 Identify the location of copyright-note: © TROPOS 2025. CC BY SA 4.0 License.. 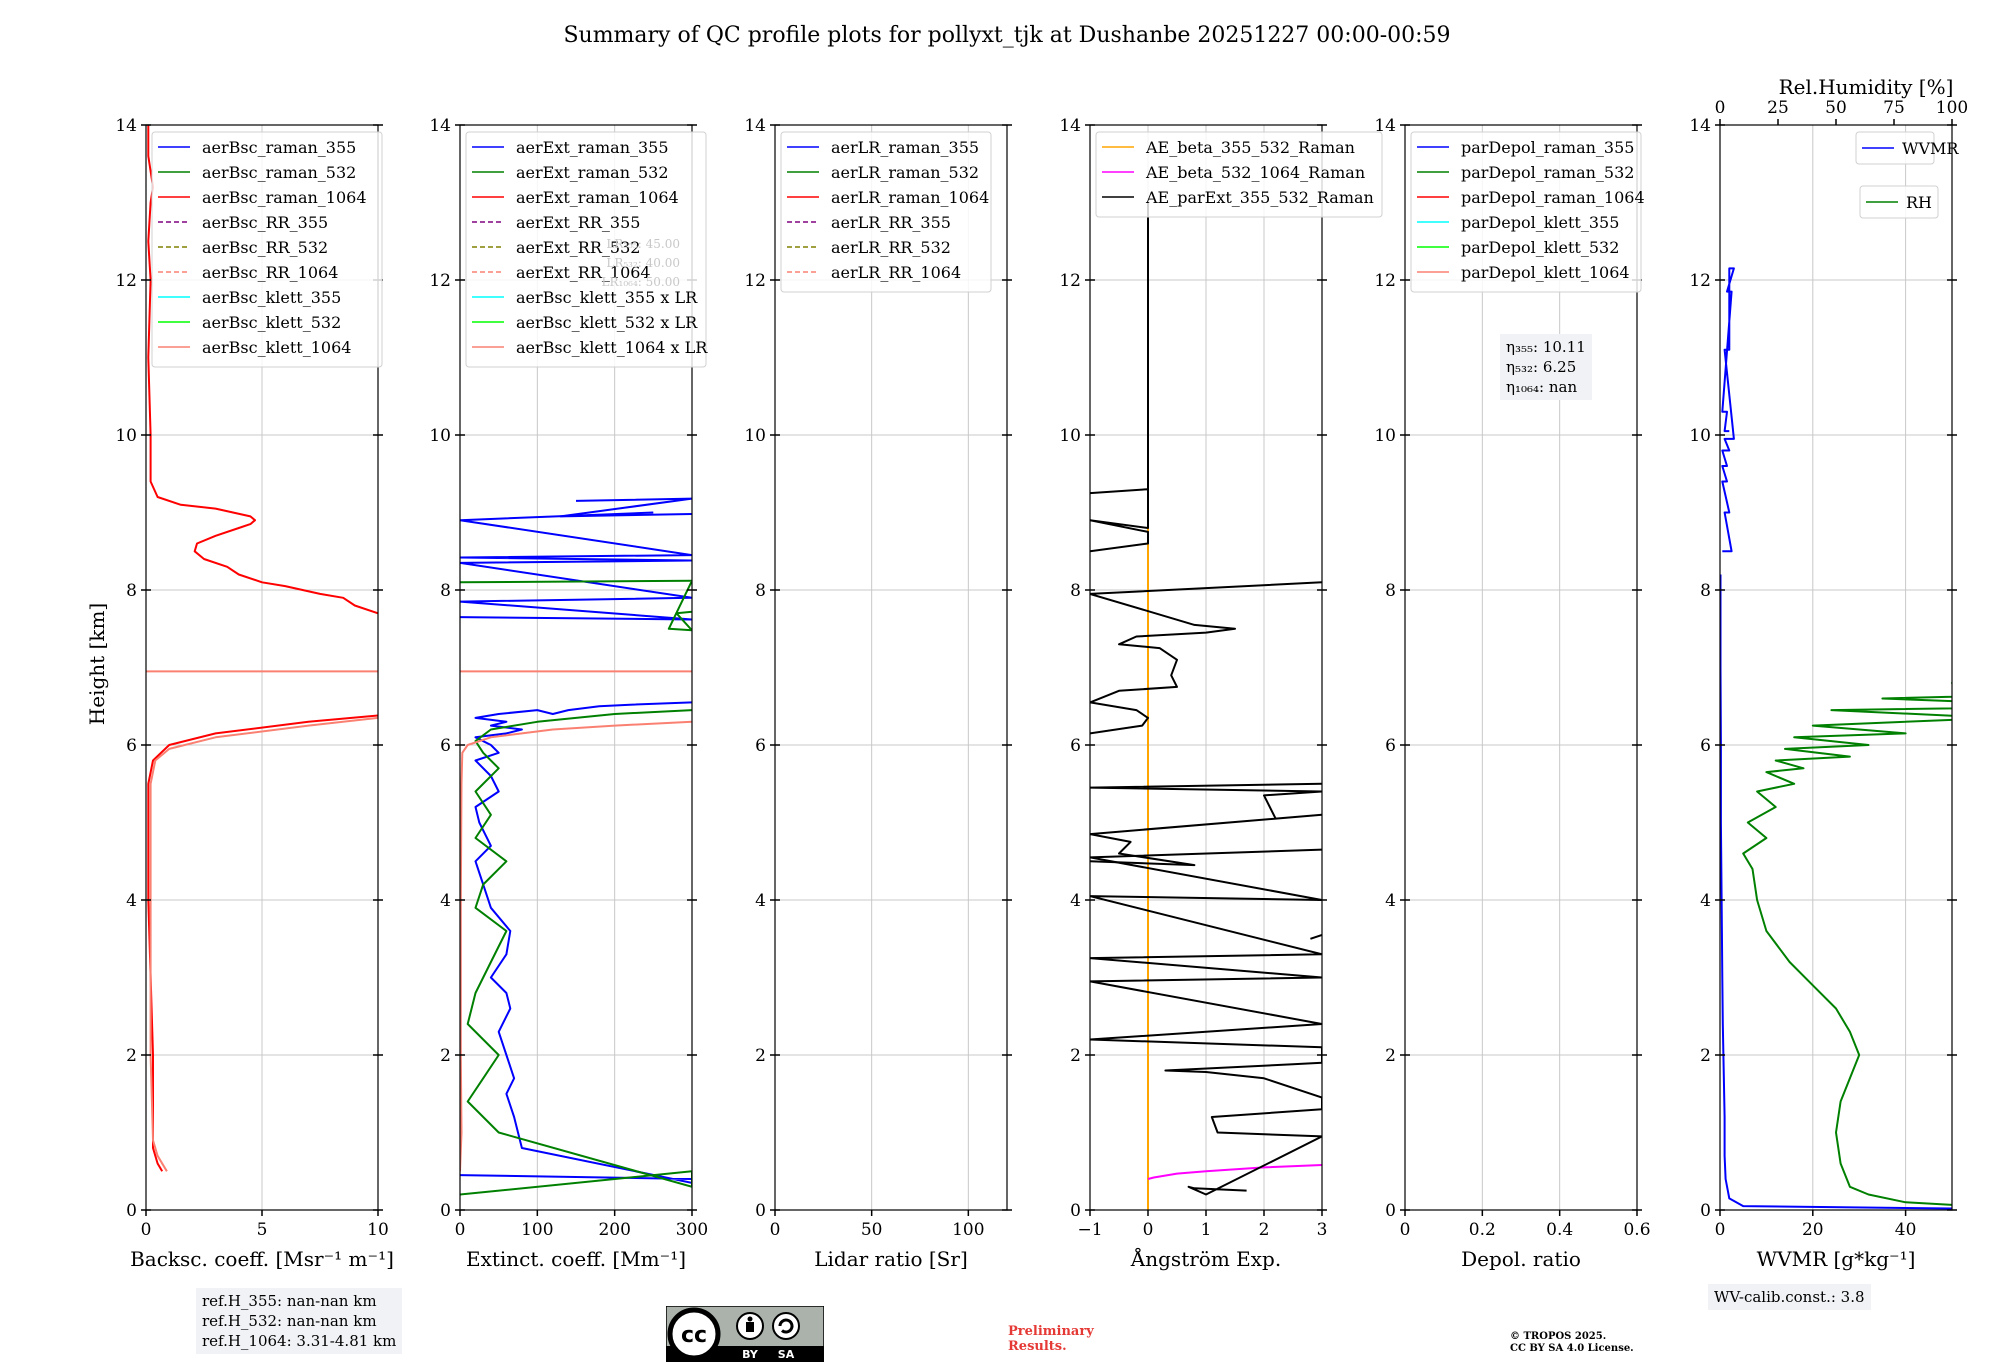
(1572, 1343).